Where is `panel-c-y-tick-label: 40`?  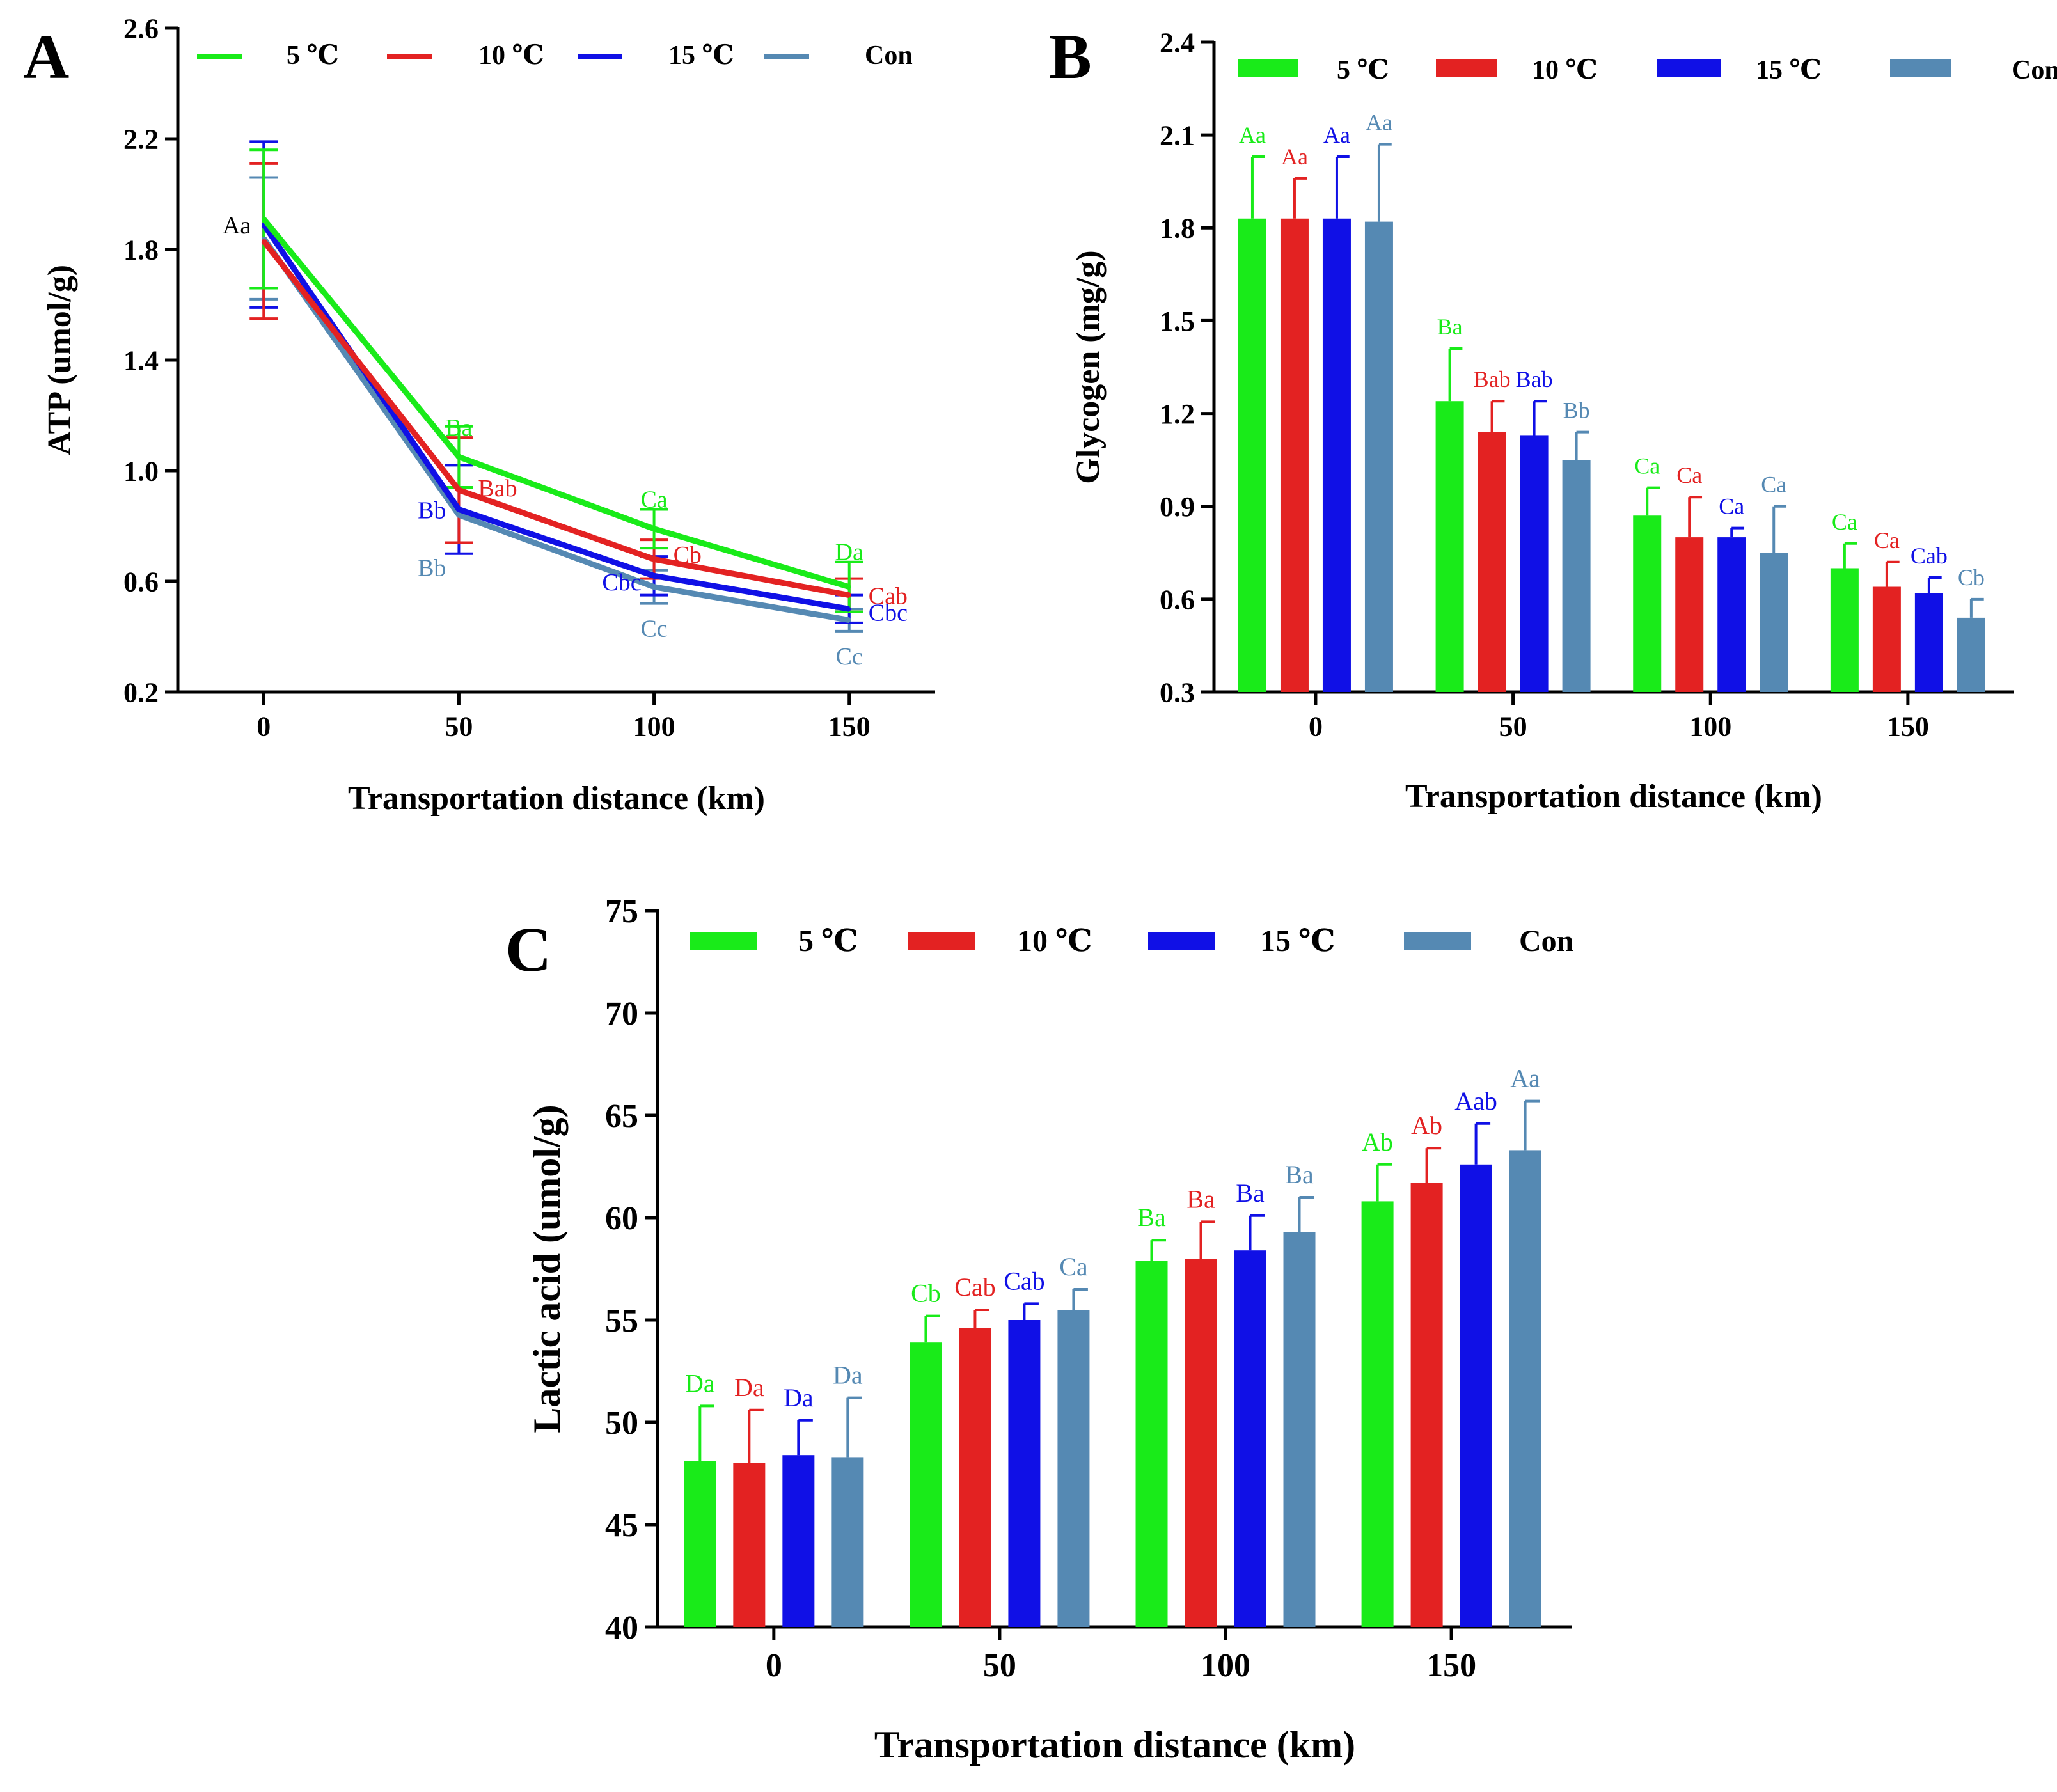
panel-c-y-tick-label: 40 is located at coordinates (621, 1628).